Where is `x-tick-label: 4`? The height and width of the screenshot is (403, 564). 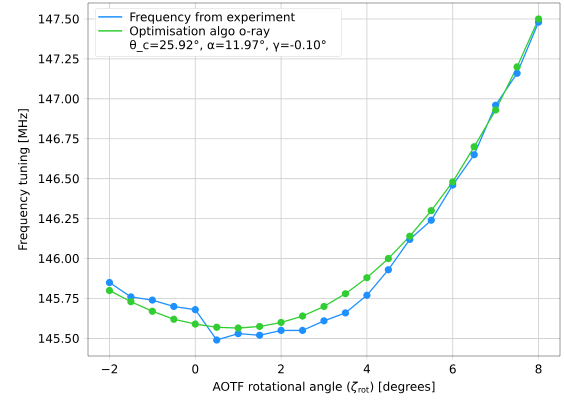
x-tick-label: 4 is located at coordinates (367, 369).